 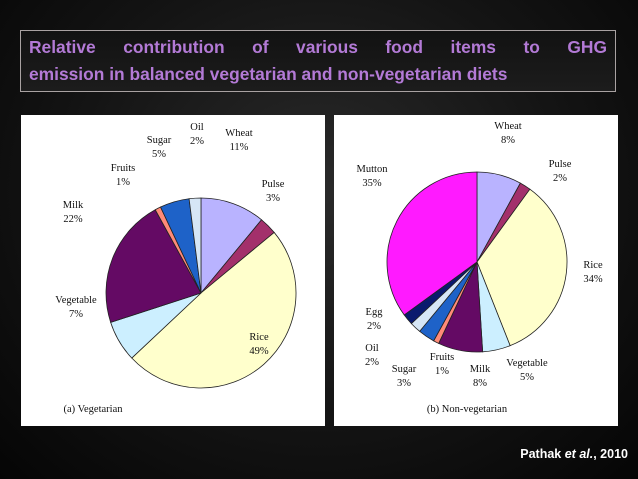 I want to click on nonveg-value-pulse: 2%, so click(x=560, y=178).